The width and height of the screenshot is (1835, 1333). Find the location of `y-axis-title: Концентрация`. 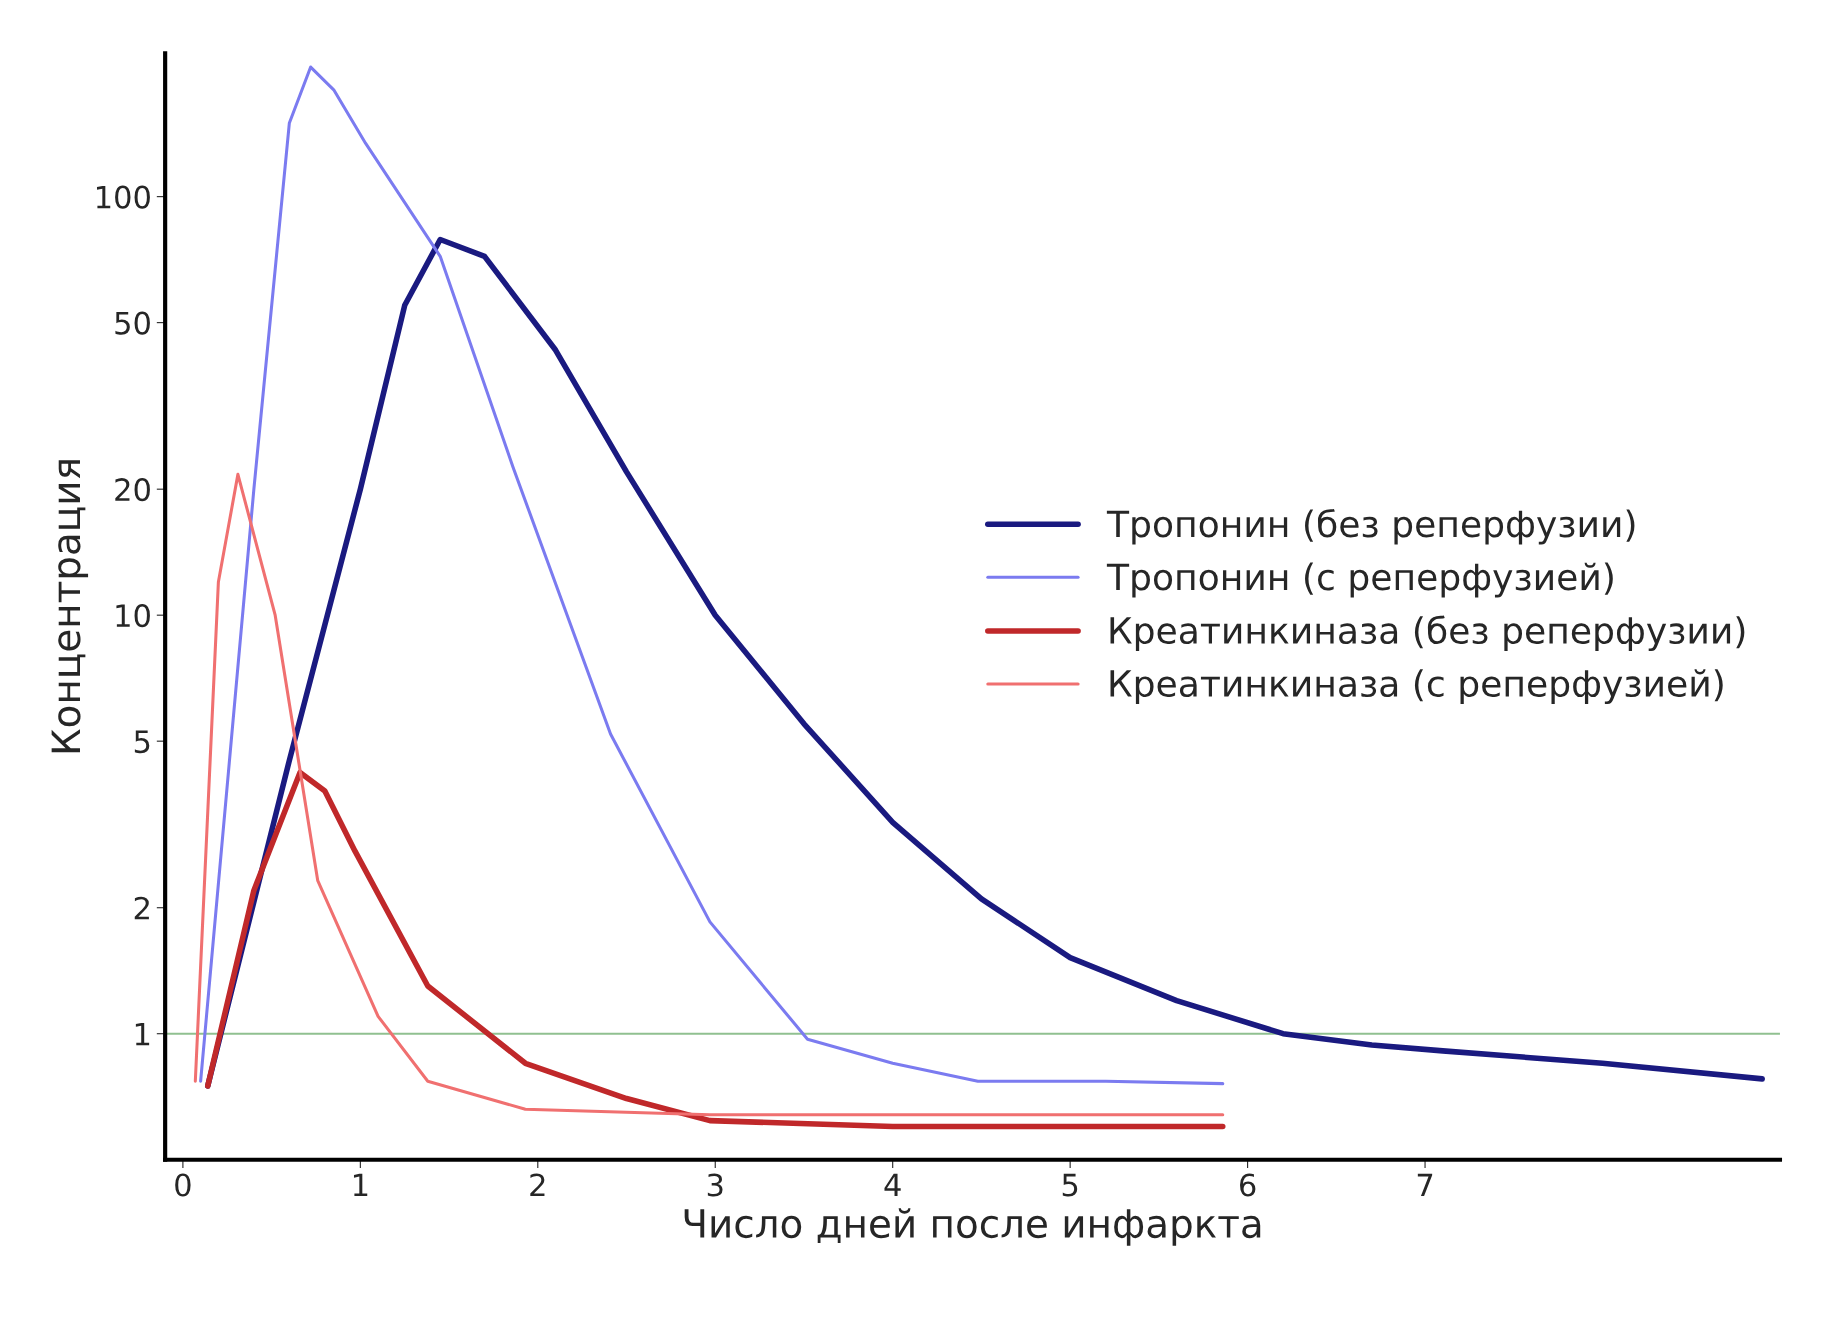

y-axis-title: Концентрация is located at coordinates (70, 606).